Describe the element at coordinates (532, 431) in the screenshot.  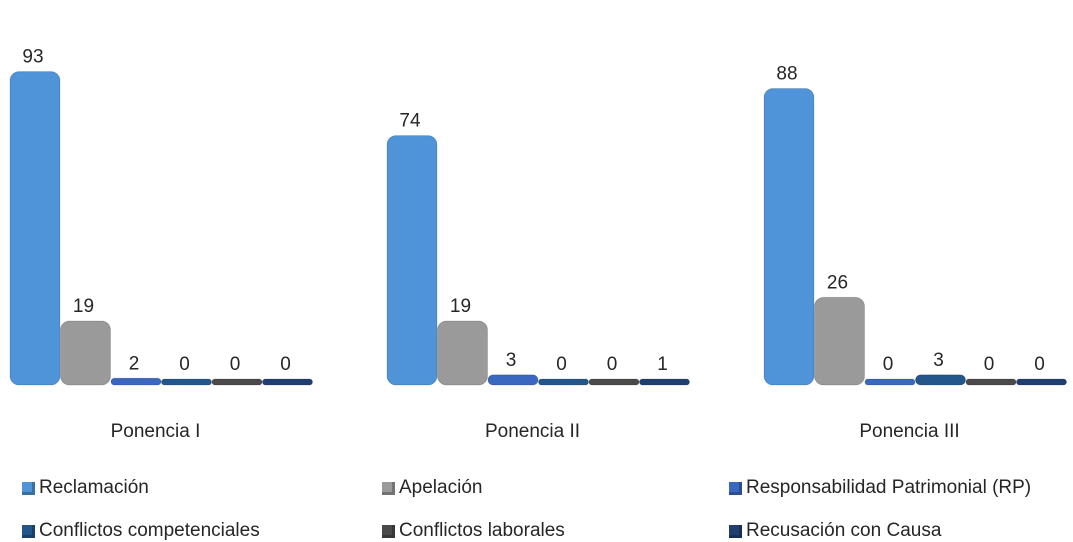
I see `category-label: Ponencia II` at that location.